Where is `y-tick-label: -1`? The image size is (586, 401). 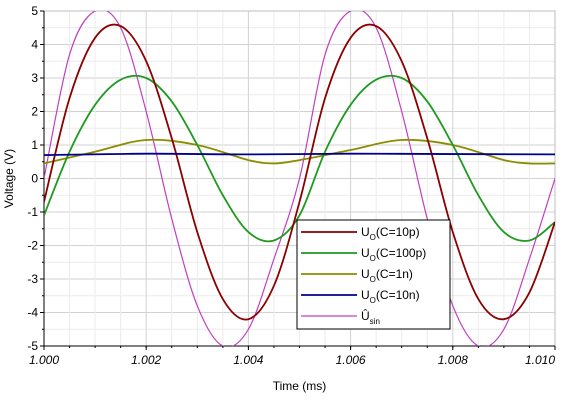 y-tick-label: -1 is located at coordinates (32, 212).